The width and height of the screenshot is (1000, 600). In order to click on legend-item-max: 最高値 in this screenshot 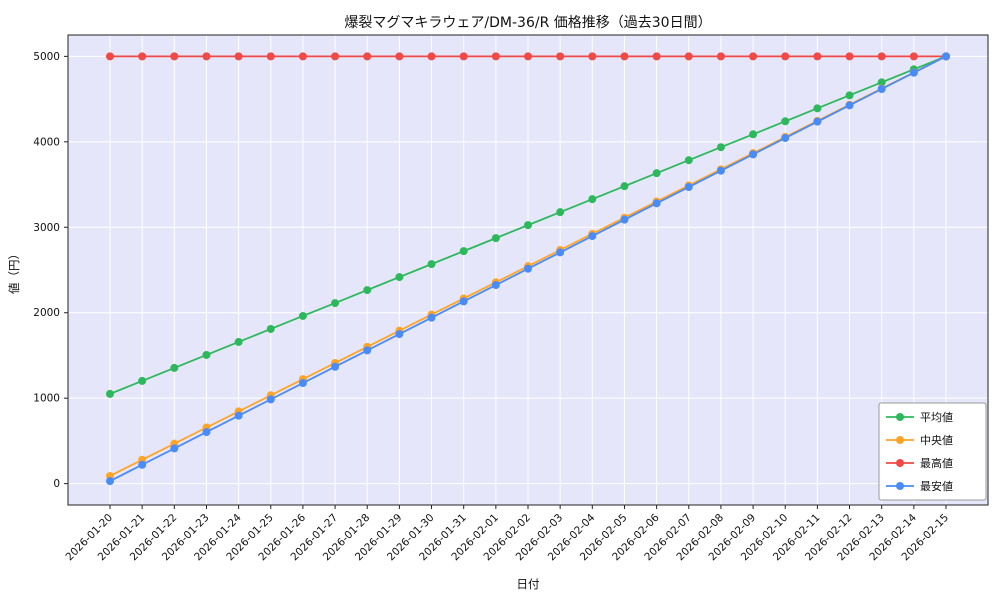, I will do `click(919, 463)`.